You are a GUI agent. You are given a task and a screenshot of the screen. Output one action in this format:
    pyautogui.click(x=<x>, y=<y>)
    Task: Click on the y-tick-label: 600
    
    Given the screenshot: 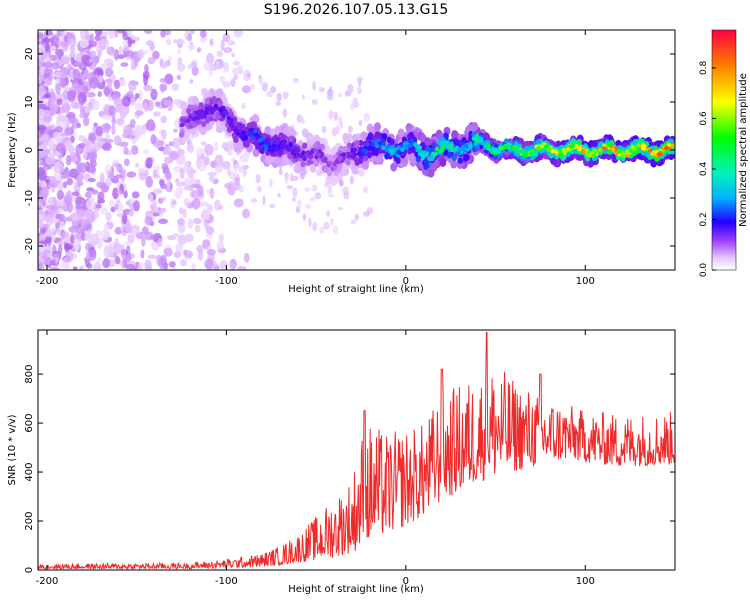 What is the action you would take?
    pyautogui.click(x=29, y=423)
    